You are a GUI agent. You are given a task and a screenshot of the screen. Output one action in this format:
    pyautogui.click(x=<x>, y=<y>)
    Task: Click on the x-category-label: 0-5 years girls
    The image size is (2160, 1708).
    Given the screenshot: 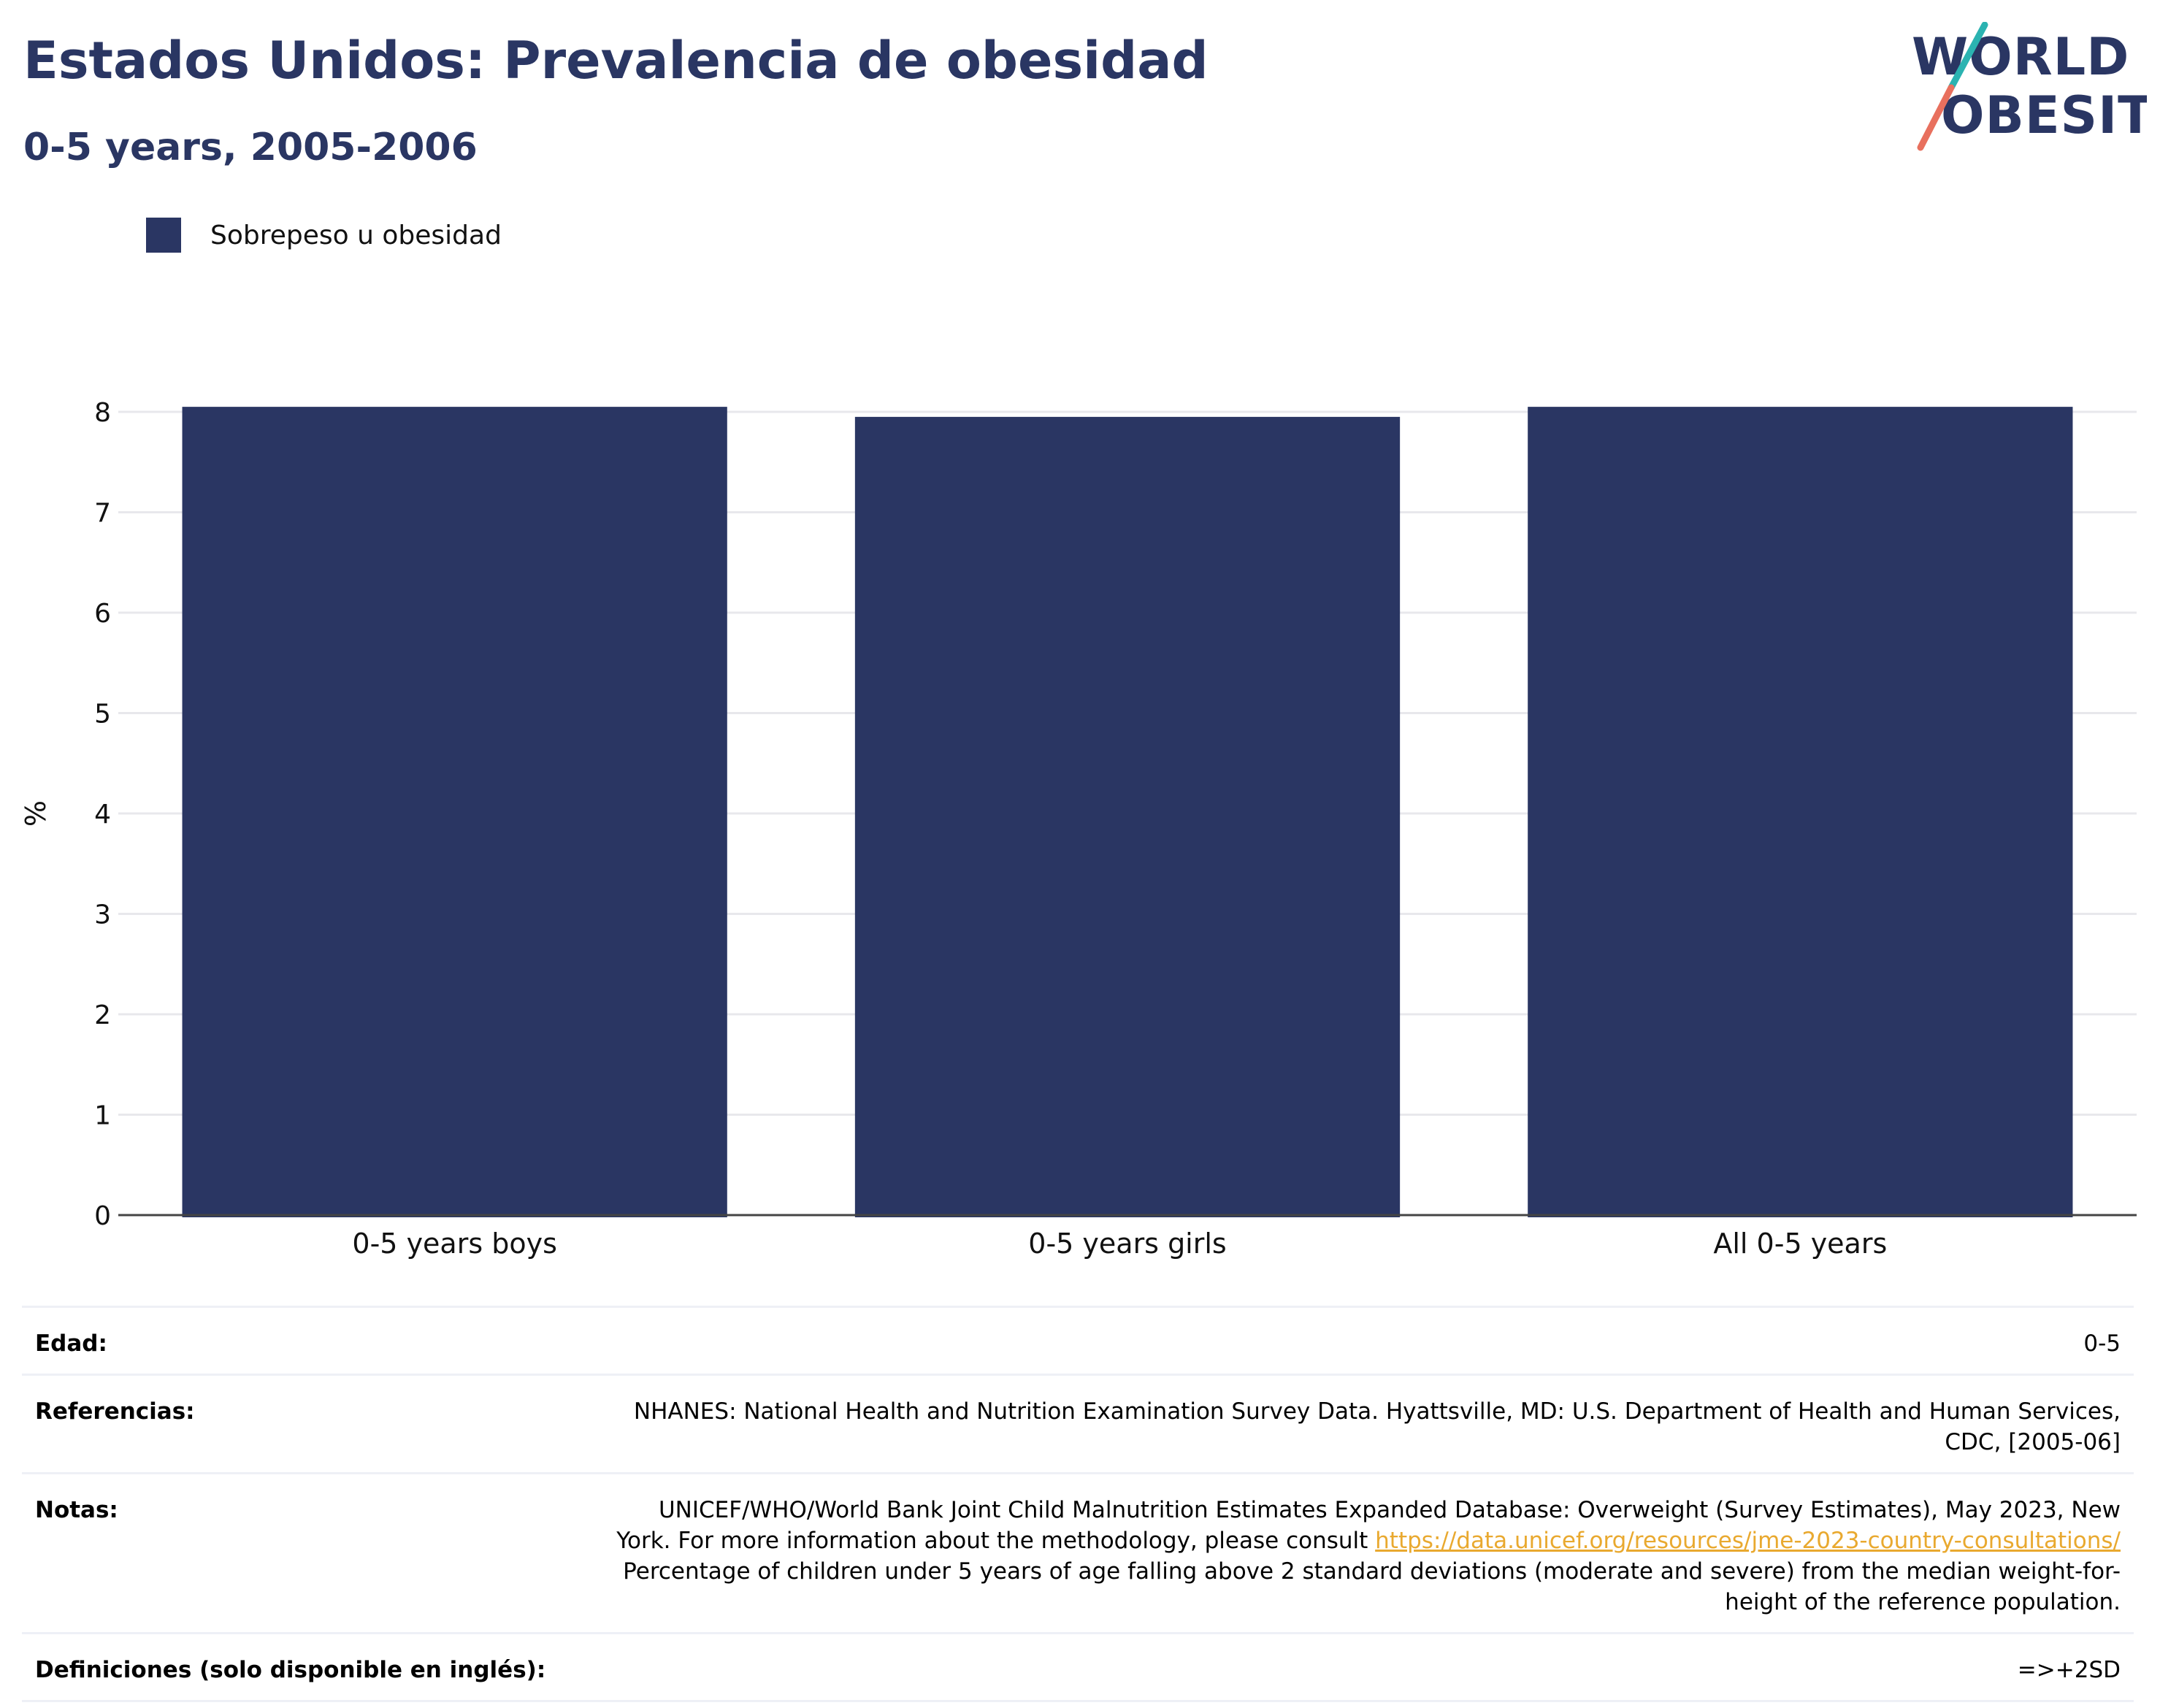 What is the action you would take?
    pyautogui.click(x=1127, y=1244)
    